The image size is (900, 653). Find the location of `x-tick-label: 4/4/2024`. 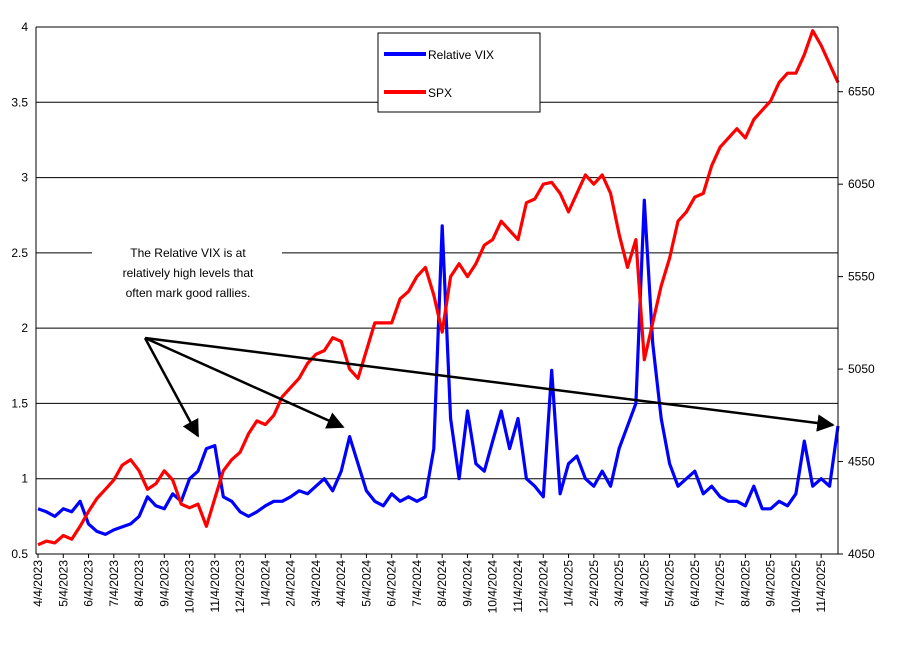

x-tick-label: 4/4/2024 is located at coordinates (341, 583).